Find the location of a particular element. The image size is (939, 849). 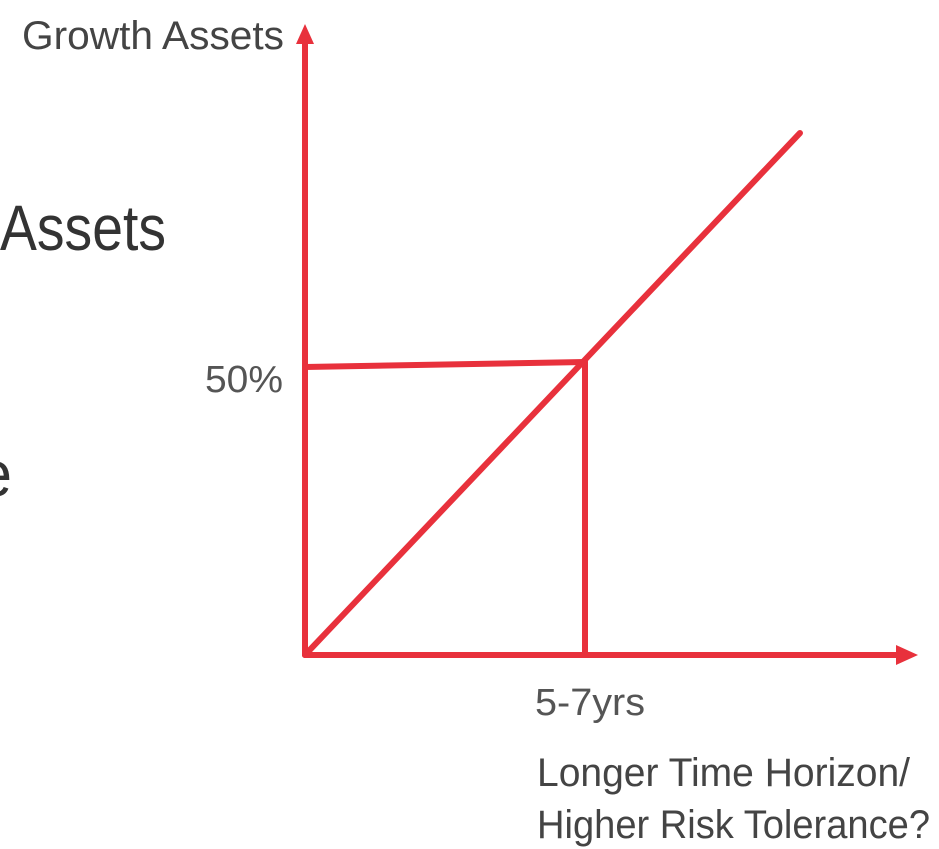

y-marker-label: 50% is located at coordinates (244, 380).